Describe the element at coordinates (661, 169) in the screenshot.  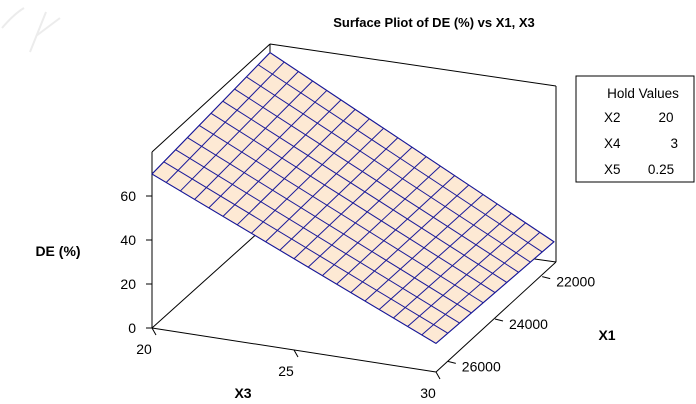
I see `legend-value-x5: 0.25` at that location.